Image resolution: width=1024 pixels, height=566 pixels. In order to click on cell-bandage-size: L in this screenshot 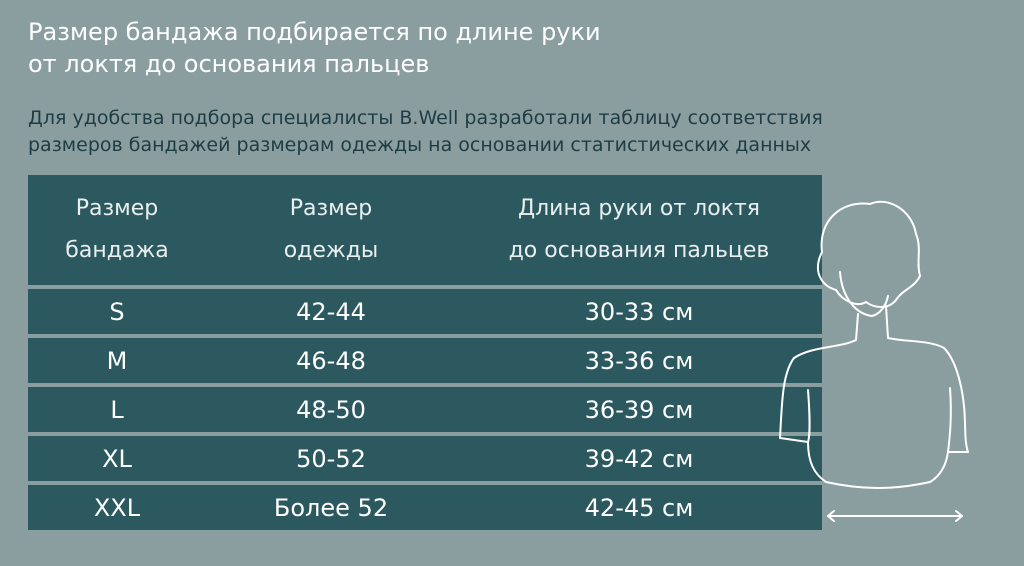, I will do `click(117, 409)`.